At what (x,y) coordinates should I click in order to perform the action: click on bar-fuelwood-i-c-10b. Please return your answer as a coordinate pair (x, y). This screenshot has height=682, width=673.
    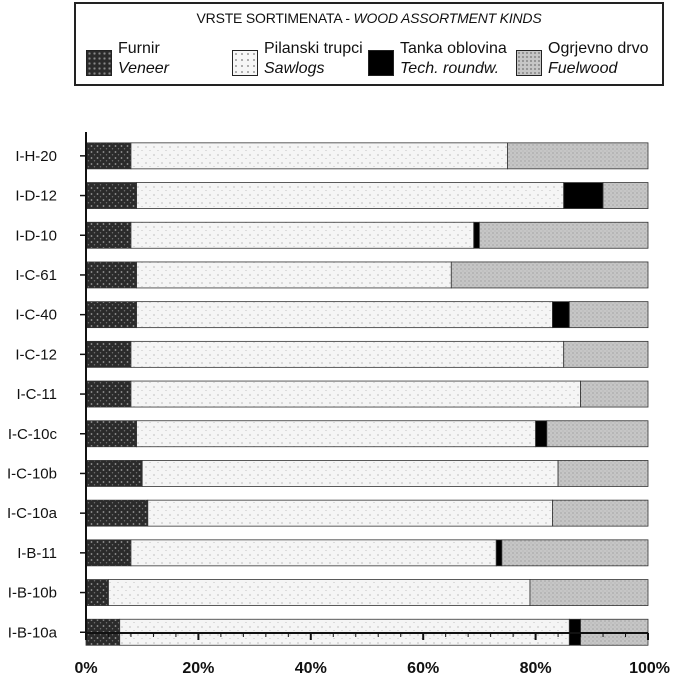
    Looking at the image, I should click on (603, 473).